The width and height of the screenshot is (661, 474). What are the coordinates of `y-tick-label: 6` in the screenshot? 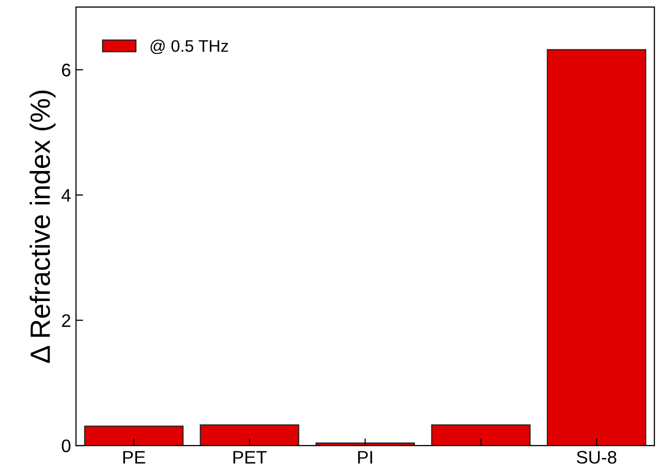 It's located at (66, 70).